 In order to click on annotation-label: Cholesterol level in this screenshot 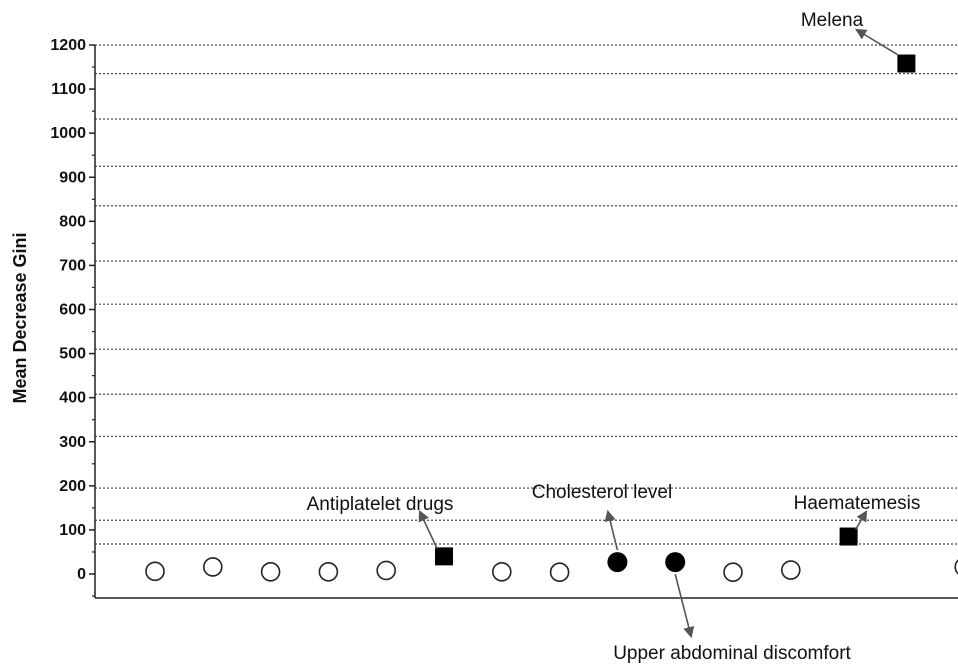, I will do `click(602, 492)`.